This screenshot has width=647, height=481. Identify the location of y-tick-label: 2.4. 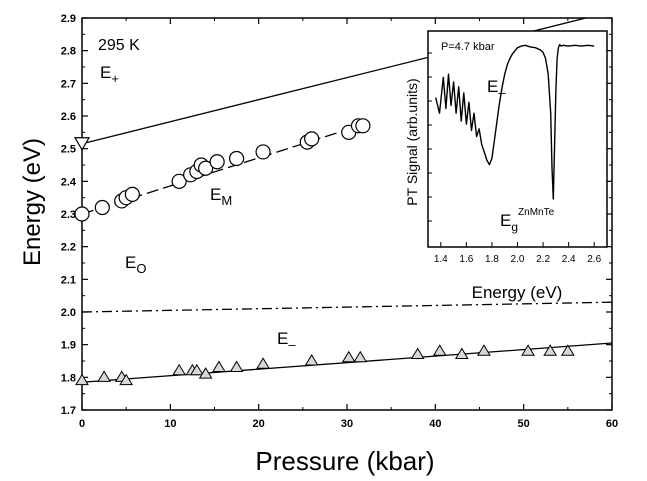
(69, 182).